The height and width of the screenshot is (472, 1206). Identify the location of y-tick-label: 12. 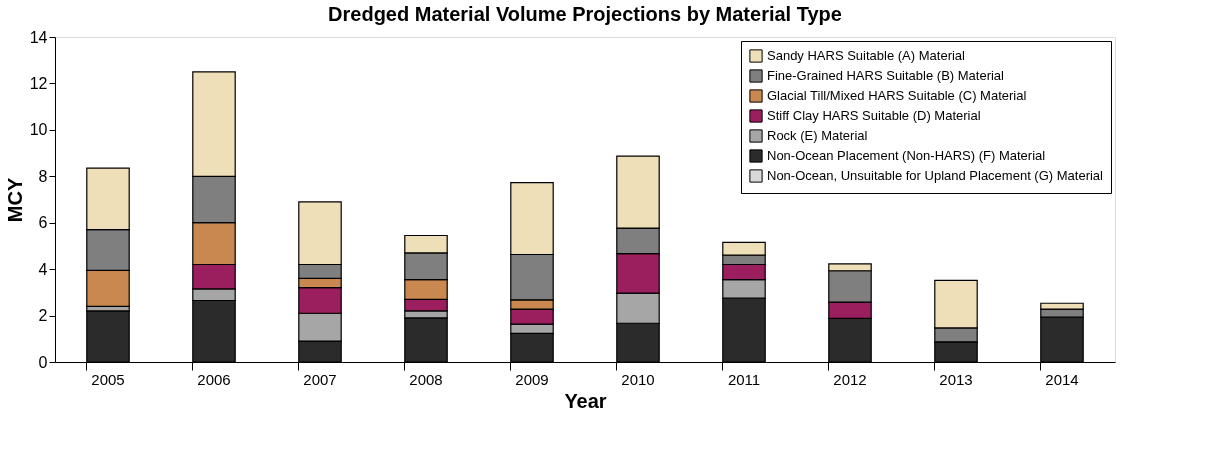
(38, 83).